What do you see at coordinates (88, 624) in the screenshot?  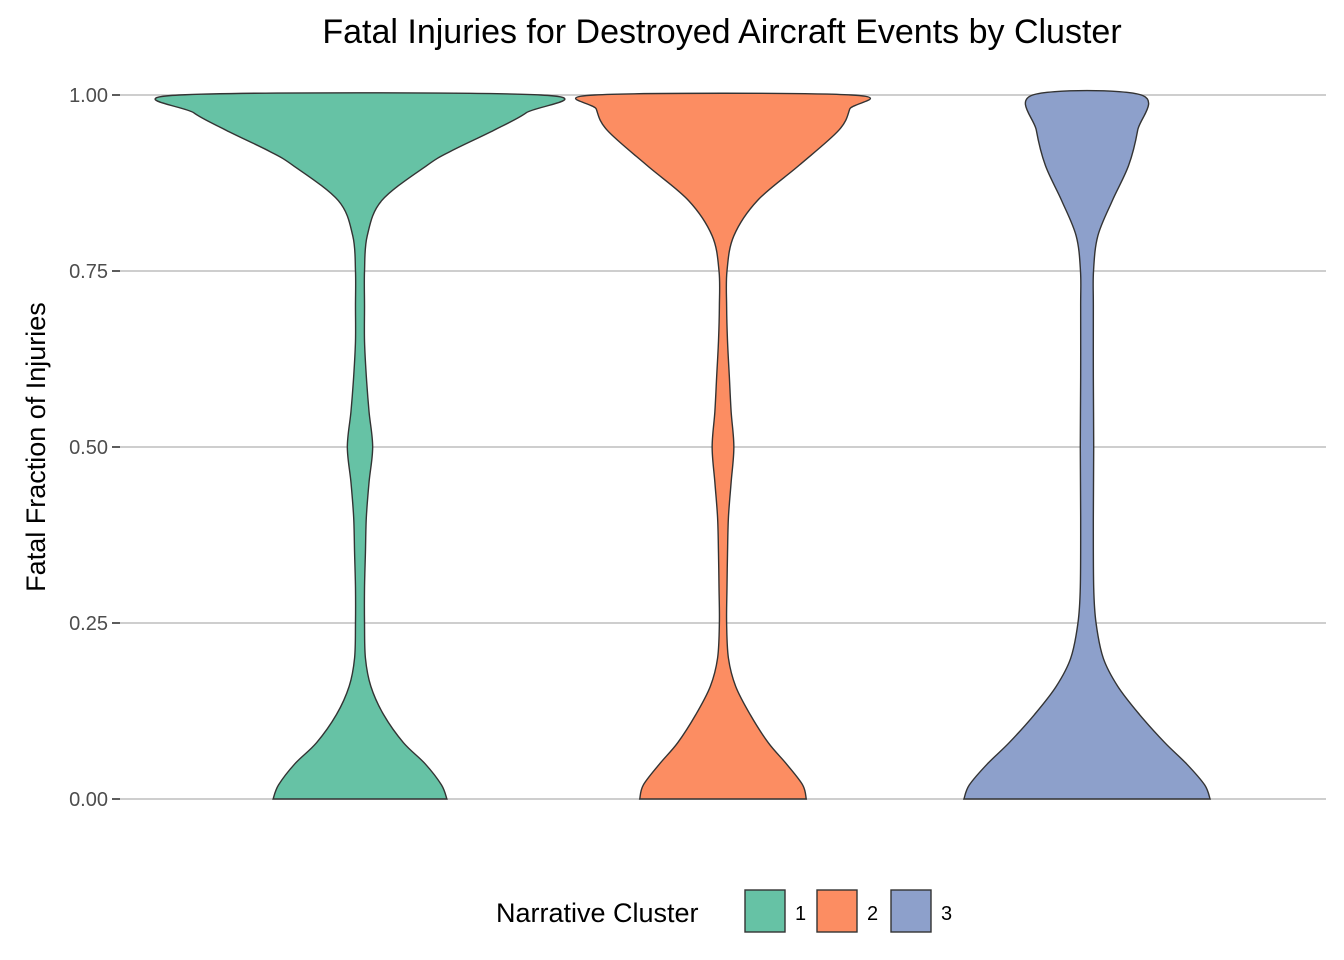 I see `y-tick-label-0.25: 0.25` at bounding box center [88, 624].